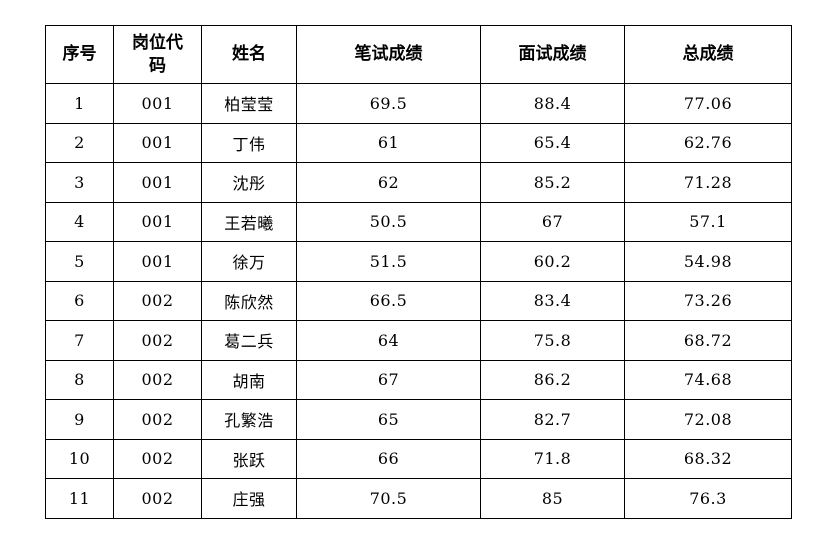 Image resolution: width=838 pixels, height=537 pixels. Describe the element at coordinates (79, 379) in the screenshot. I see `cell-serial-number: 8` at that location.